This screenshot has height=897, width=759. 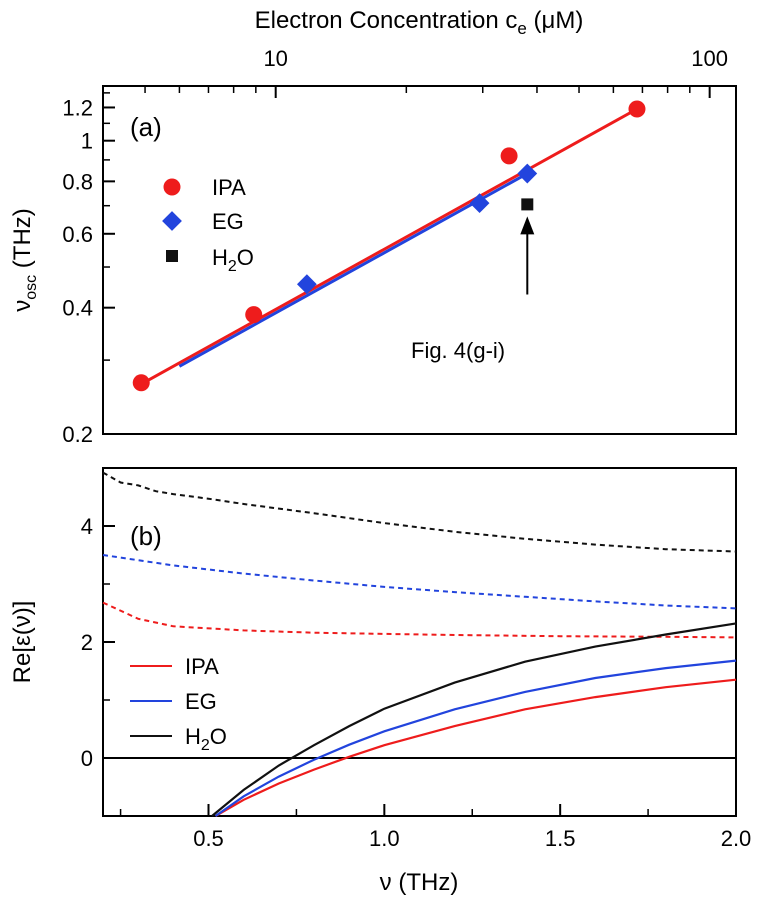 What do you see at coordinates (87, 526) in the screenshot?
I see `b-y-tick-label: 4` at bounding box center [87, 526].